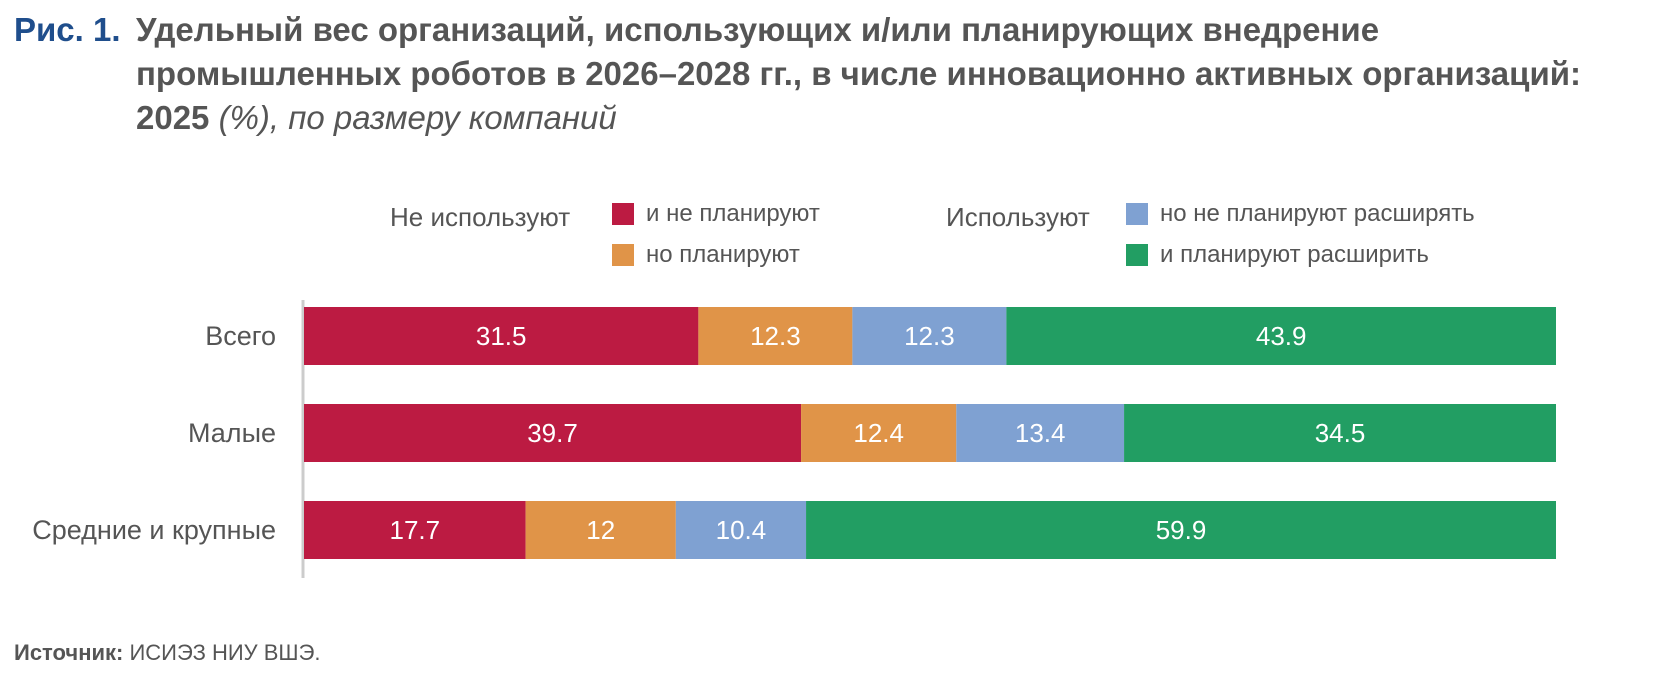 The width and height of the screenshot is (1680, 685). I want to click on category-label: Малые, so click(232, 433).